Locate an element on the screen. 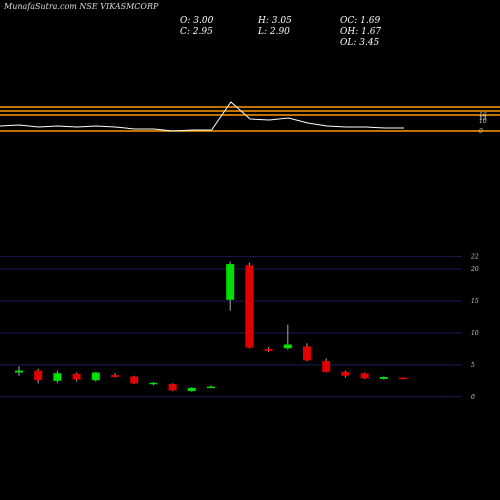  open-value: O: 3.00 is located at coordinates (197, 21).